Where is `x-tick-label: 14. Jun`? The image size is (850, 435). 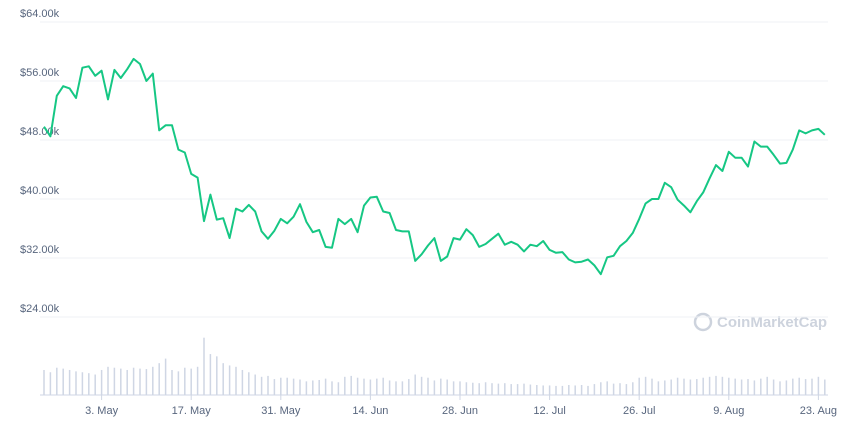
x-tick-label: 14. Jun is located at coordinates (370, 411).